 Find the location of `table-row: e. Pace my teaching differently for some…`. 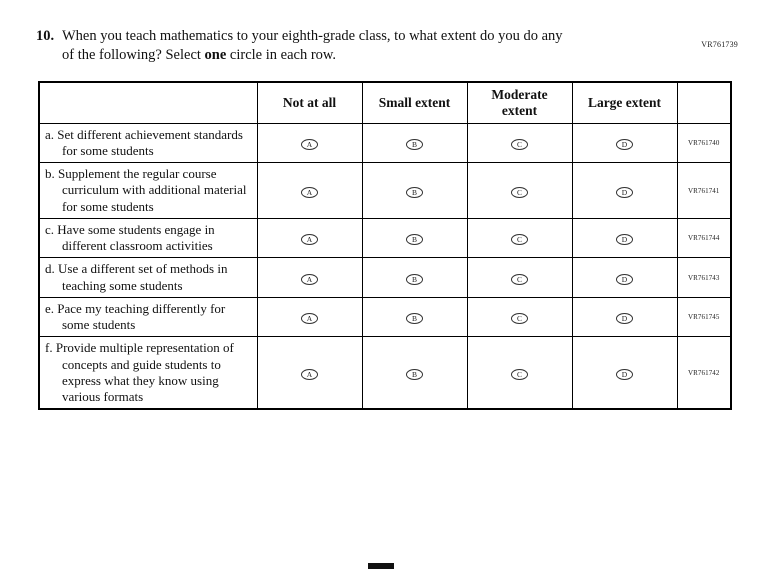

table-row: e. Pace my teaching differently for some… is located at coordinates (385, 317).